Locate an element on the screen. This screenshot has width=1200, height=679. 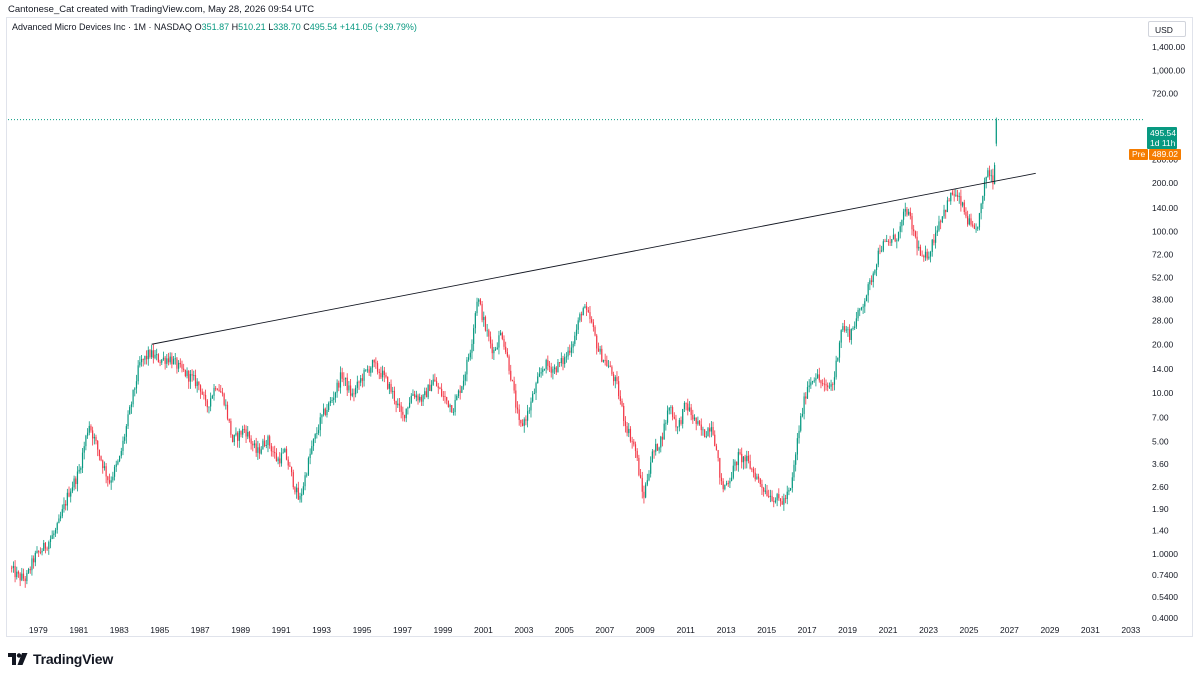
time-tick-label: 2021 is located at coordinates (888, 630).